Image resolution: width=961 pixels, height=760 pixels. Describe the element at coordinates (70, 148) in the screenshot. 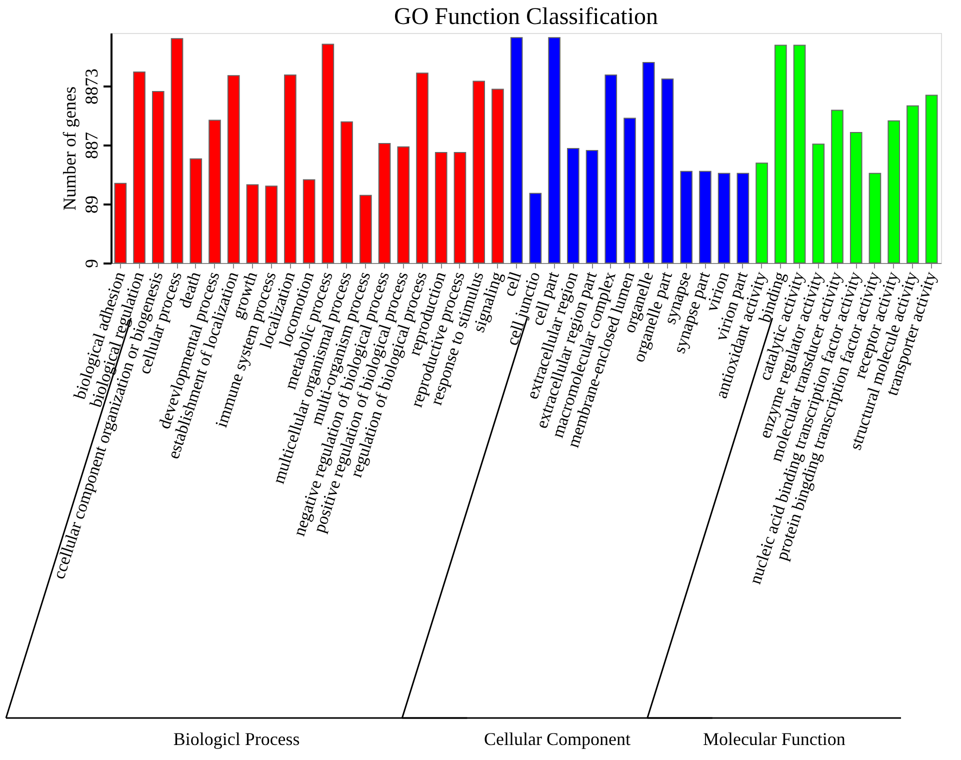

I see `y-axis-title: Number of genes` at that location.